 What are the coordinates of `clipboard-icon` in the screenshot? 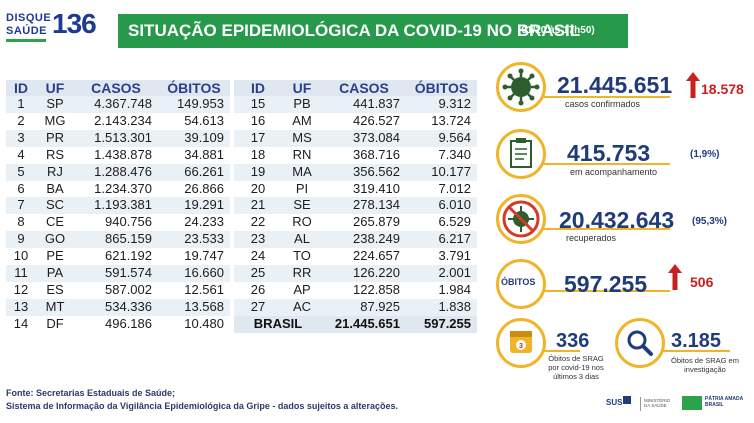 It's located at (521, 153).